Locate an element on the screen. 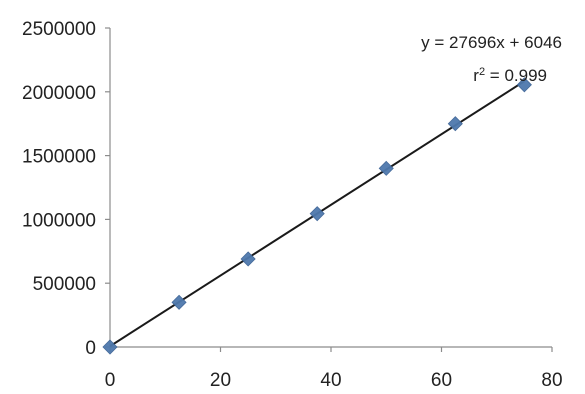 The height and width of the screenshot is (394, 585). y-tick-label: 1000000 is located at coordinates (59, 220).